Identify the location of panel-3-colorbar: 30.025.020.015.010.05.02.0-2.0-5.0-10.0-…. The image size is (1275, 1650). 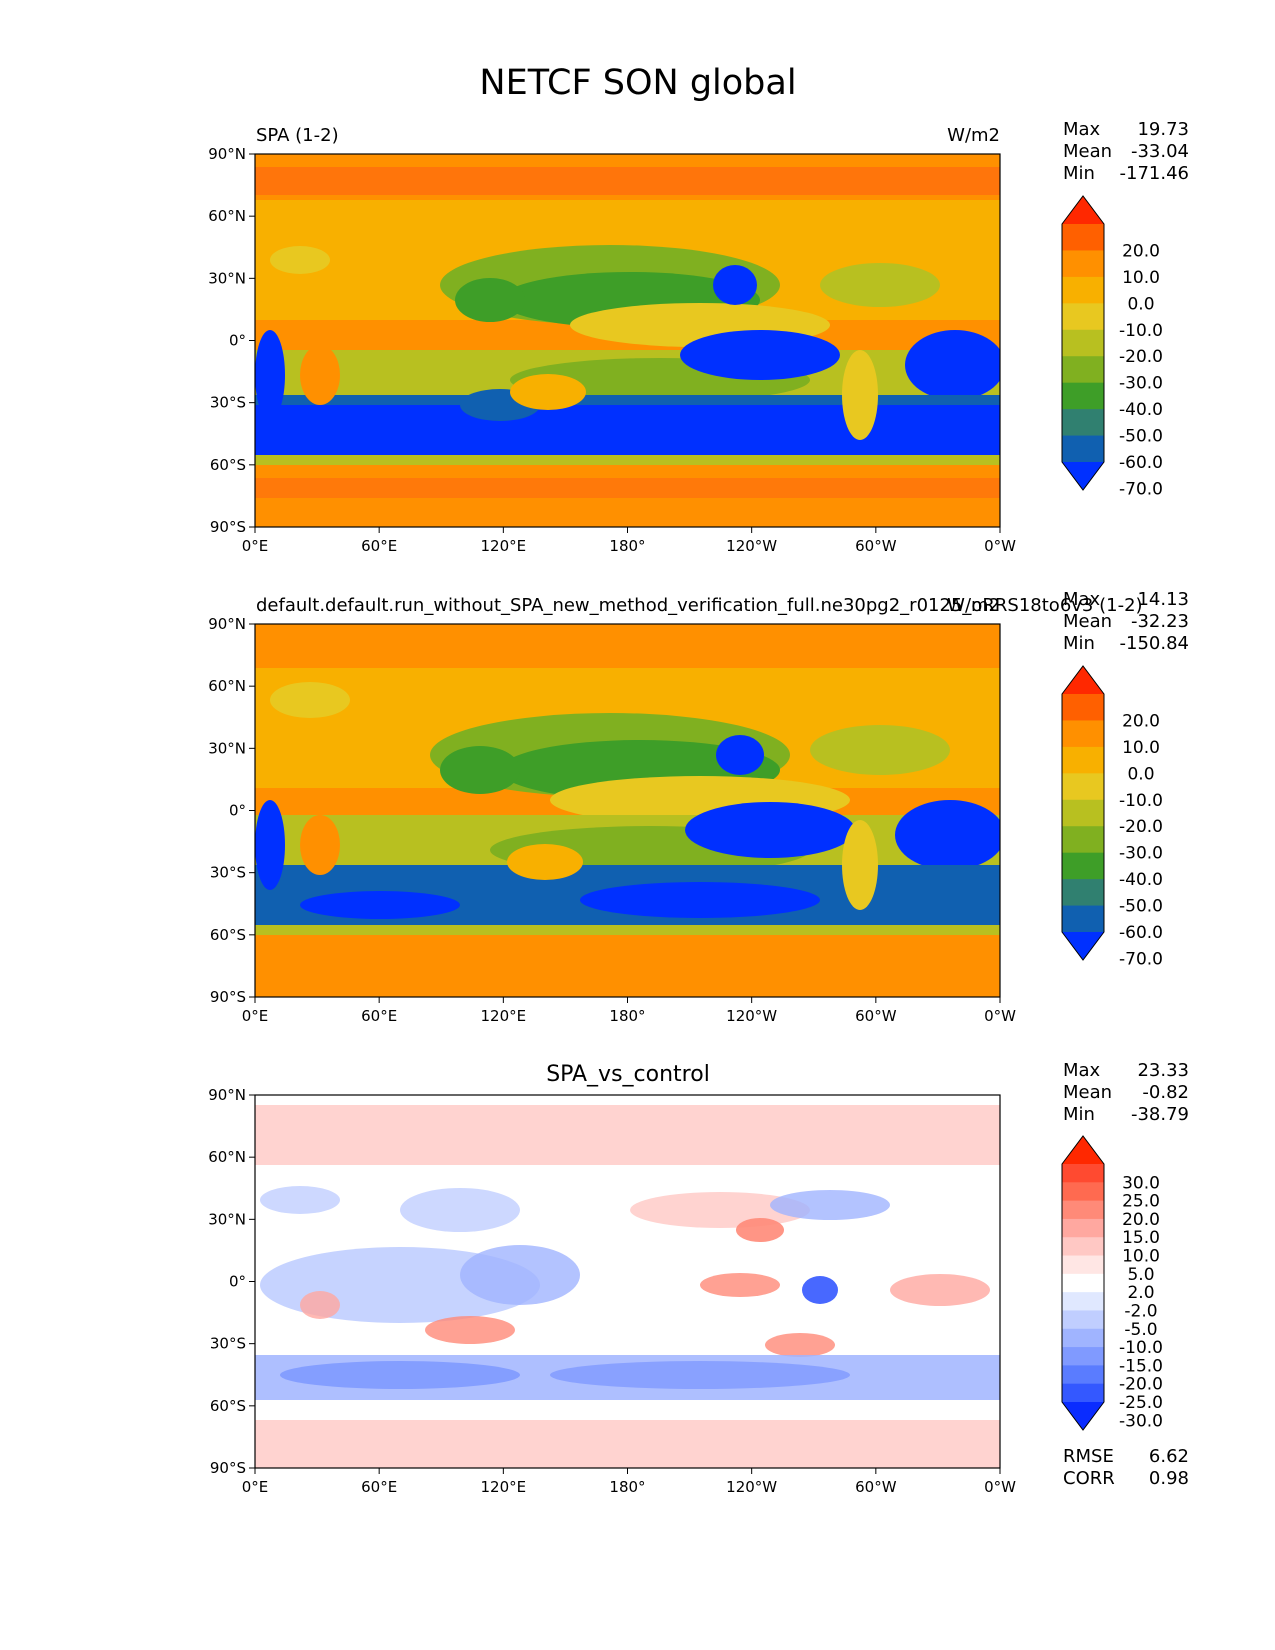
(1112, 1283).